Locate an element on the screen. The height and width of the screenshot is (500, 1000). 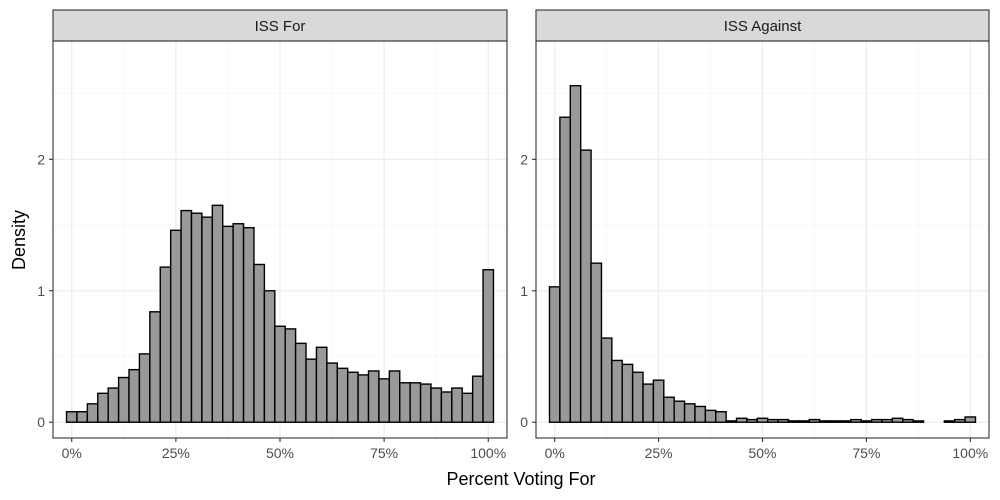
x-axis-title: Percent Voting For is located at coordinates (520, 479).